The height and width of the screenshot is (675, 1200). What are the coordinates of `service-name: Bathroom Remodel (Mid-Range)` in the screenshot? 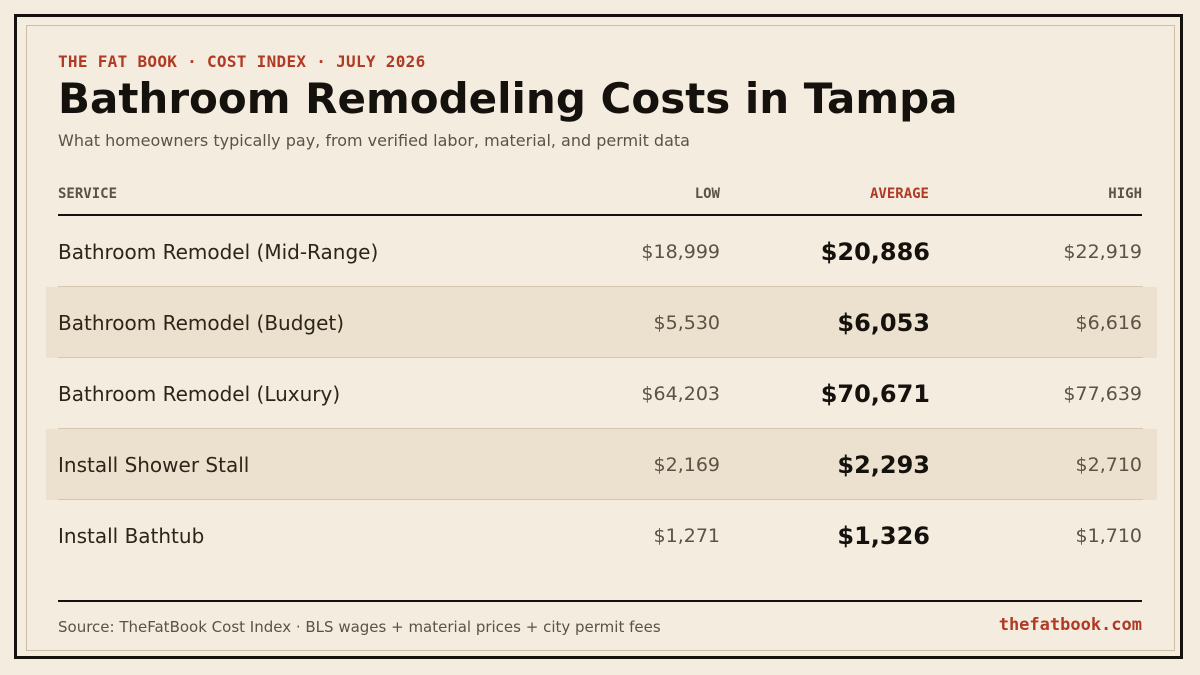 It's located at (218, 252).